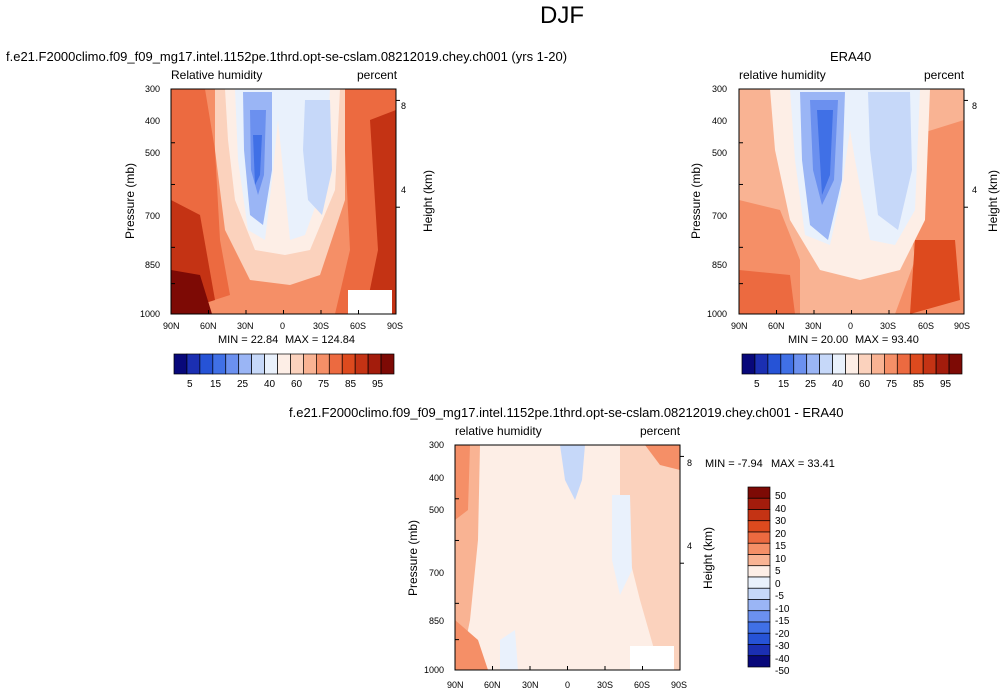 The width and height of the screenshot is (1005, 694). I want to click on cbar2-label-40: 40, so click(838, 384).